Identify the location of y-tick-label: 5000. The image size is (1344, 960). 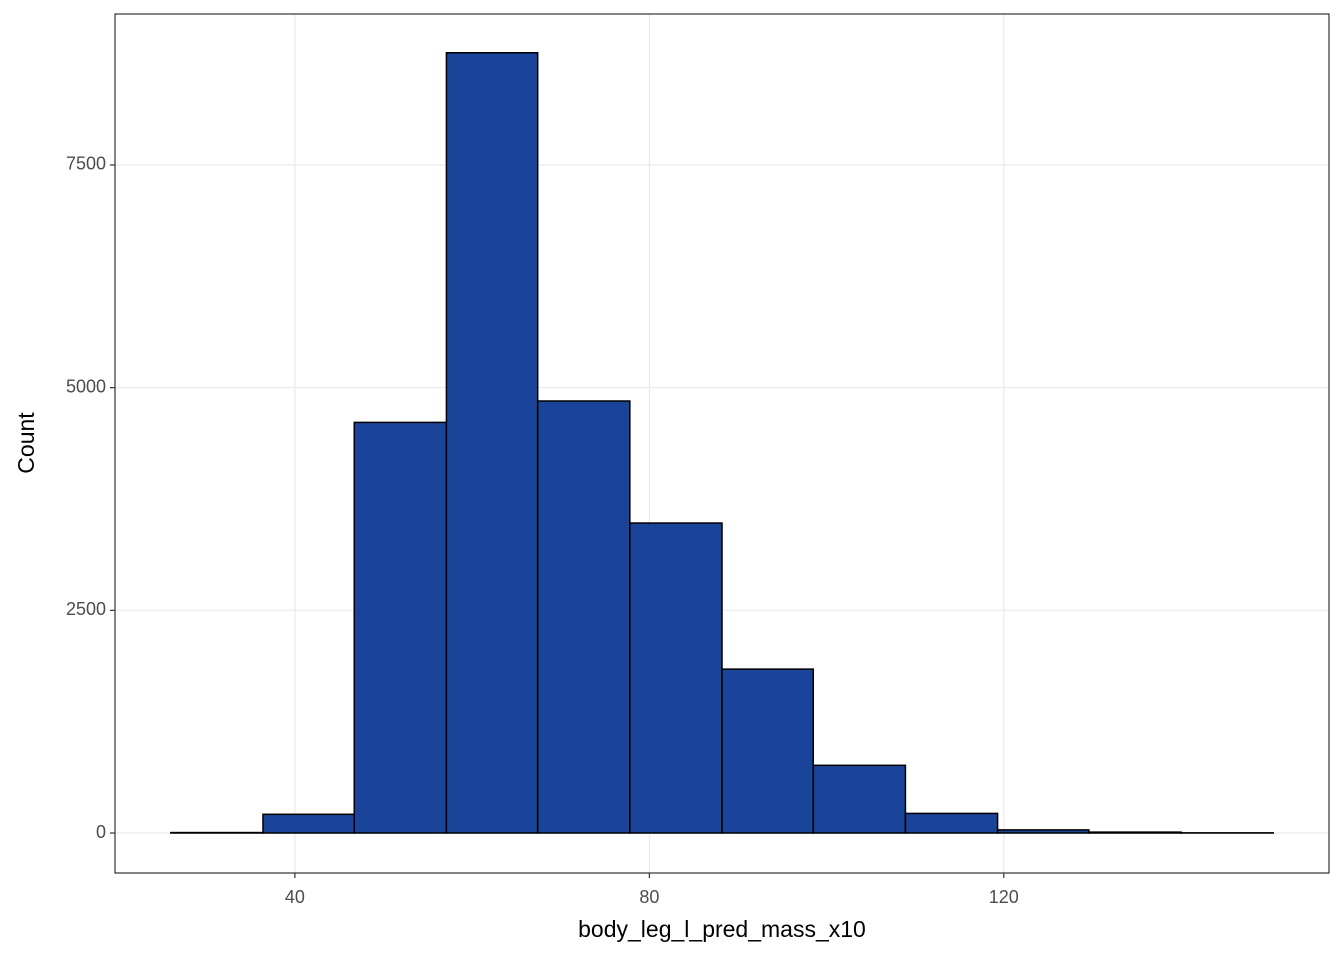
(86, 386).